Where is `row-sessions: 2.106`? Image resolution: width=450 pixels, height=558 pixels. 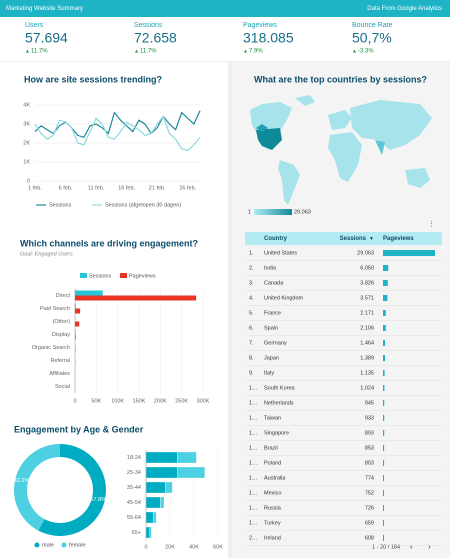
row-sessions: 2.106 is located at coordinates (367, 328).